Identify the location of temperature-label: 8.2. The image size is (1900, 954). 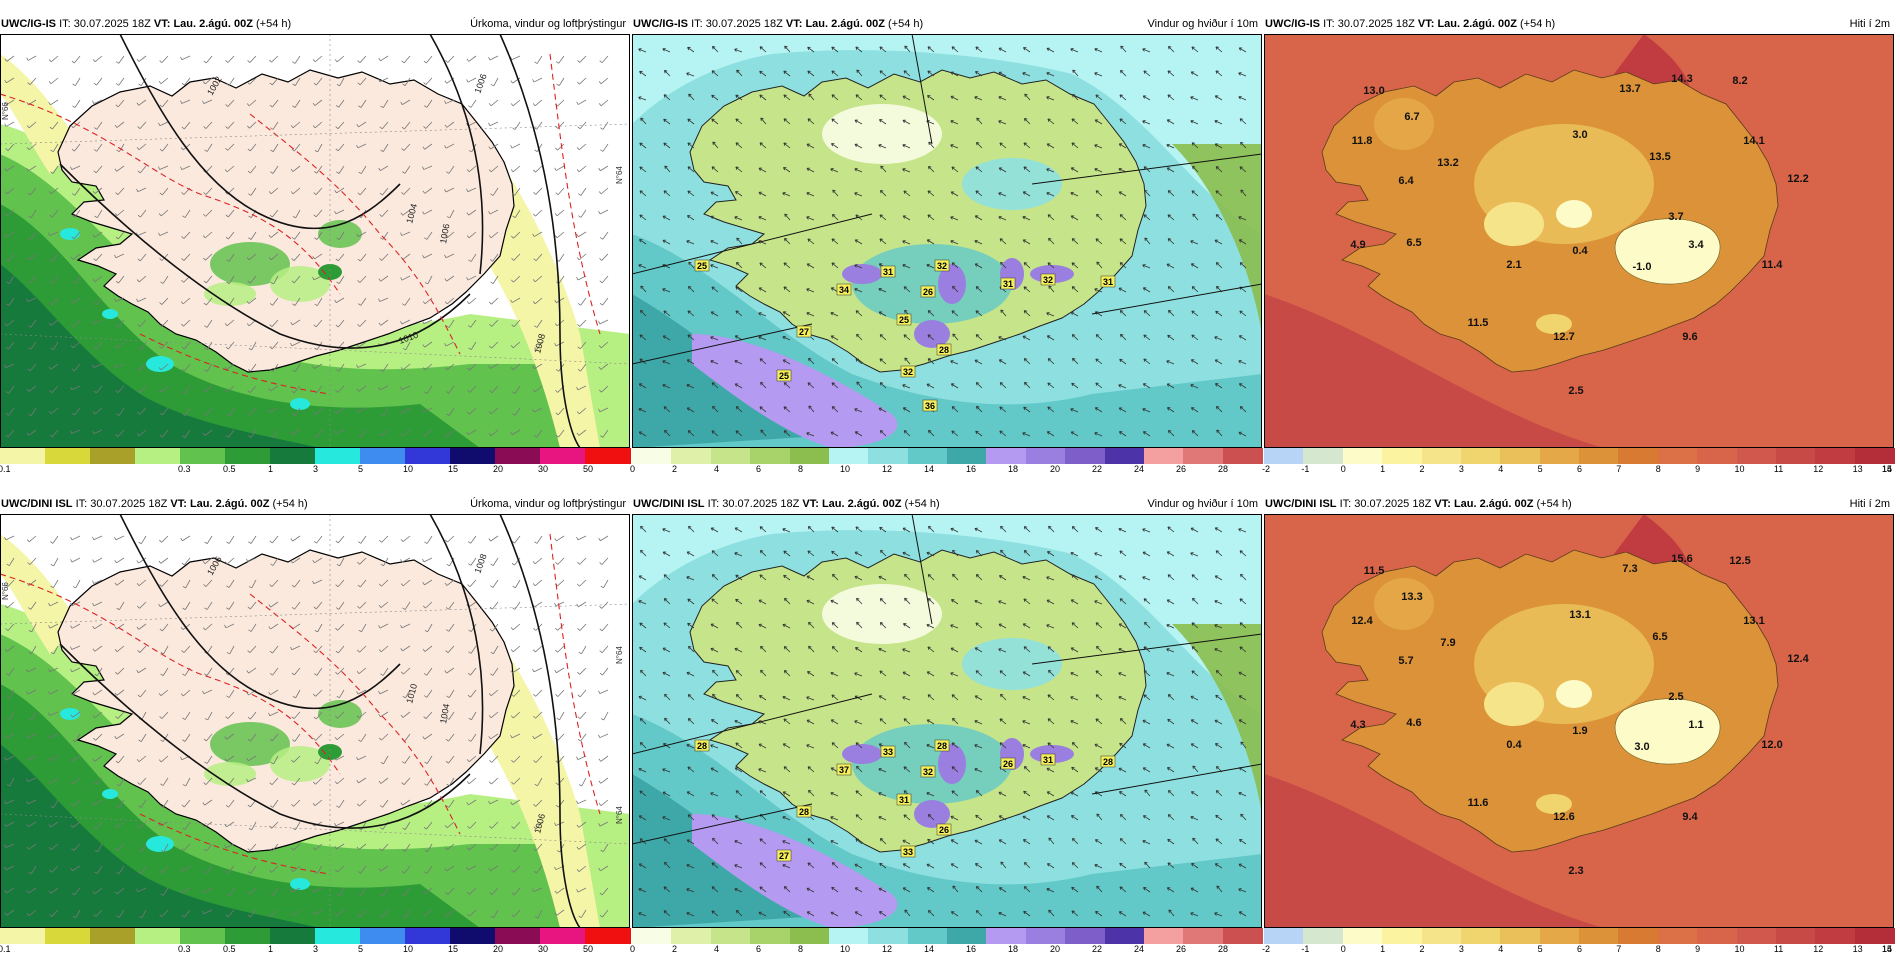
(1739, 81).